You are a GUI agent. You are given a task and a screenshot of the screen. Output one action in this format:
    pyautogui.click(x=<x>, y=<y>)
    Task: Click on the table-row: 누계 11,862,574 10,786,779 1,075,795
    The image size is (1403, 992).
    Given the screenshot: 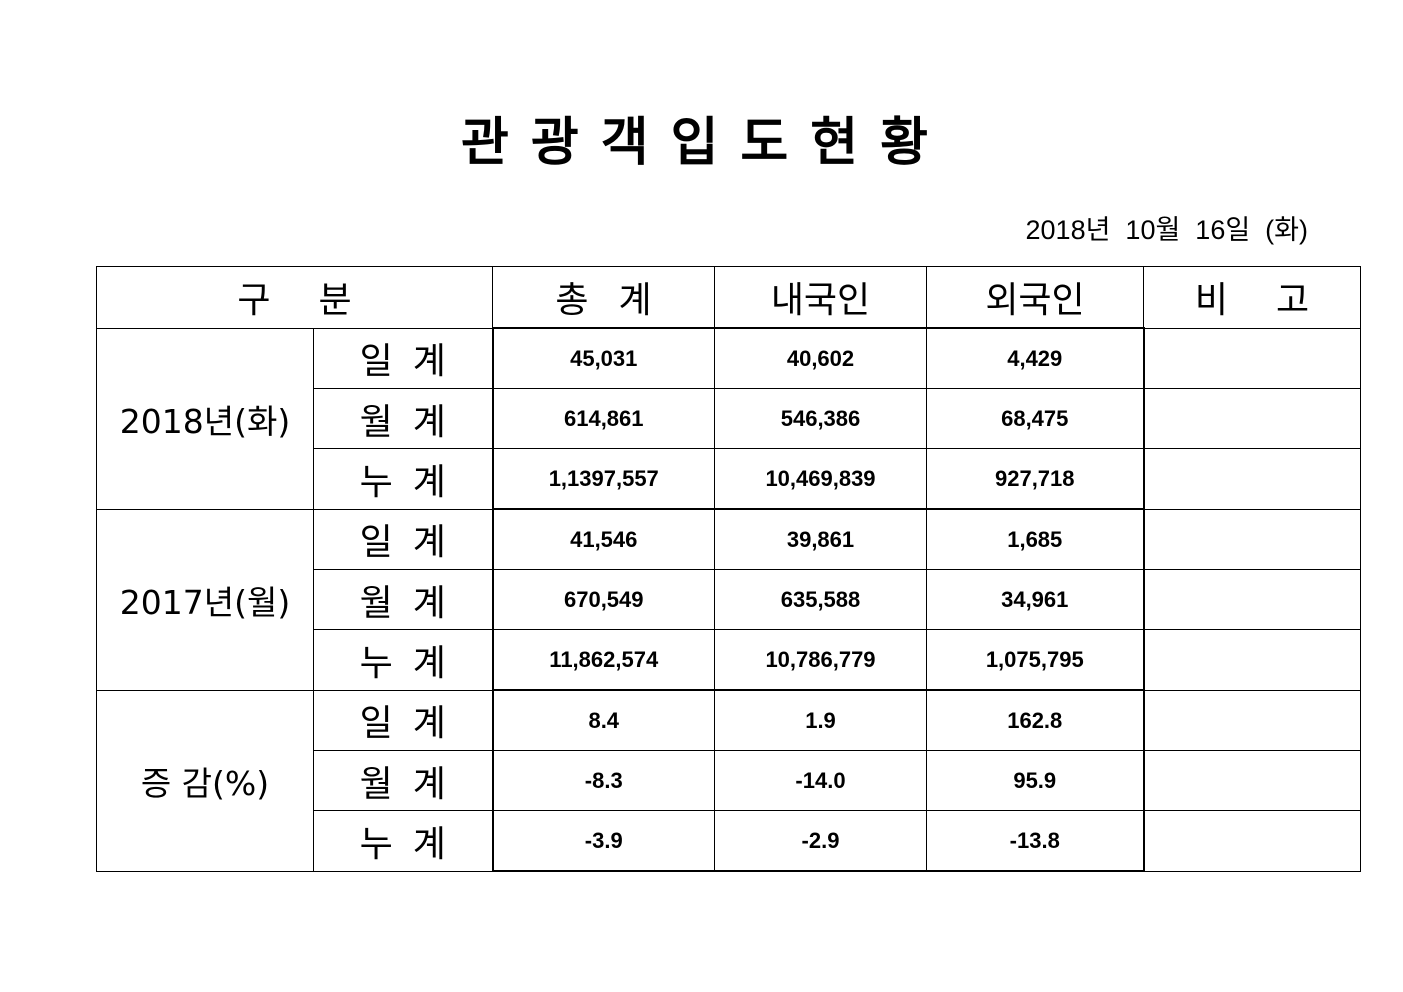 What is the action you would take?
    pyautogui.click(x=729, y=660)
    